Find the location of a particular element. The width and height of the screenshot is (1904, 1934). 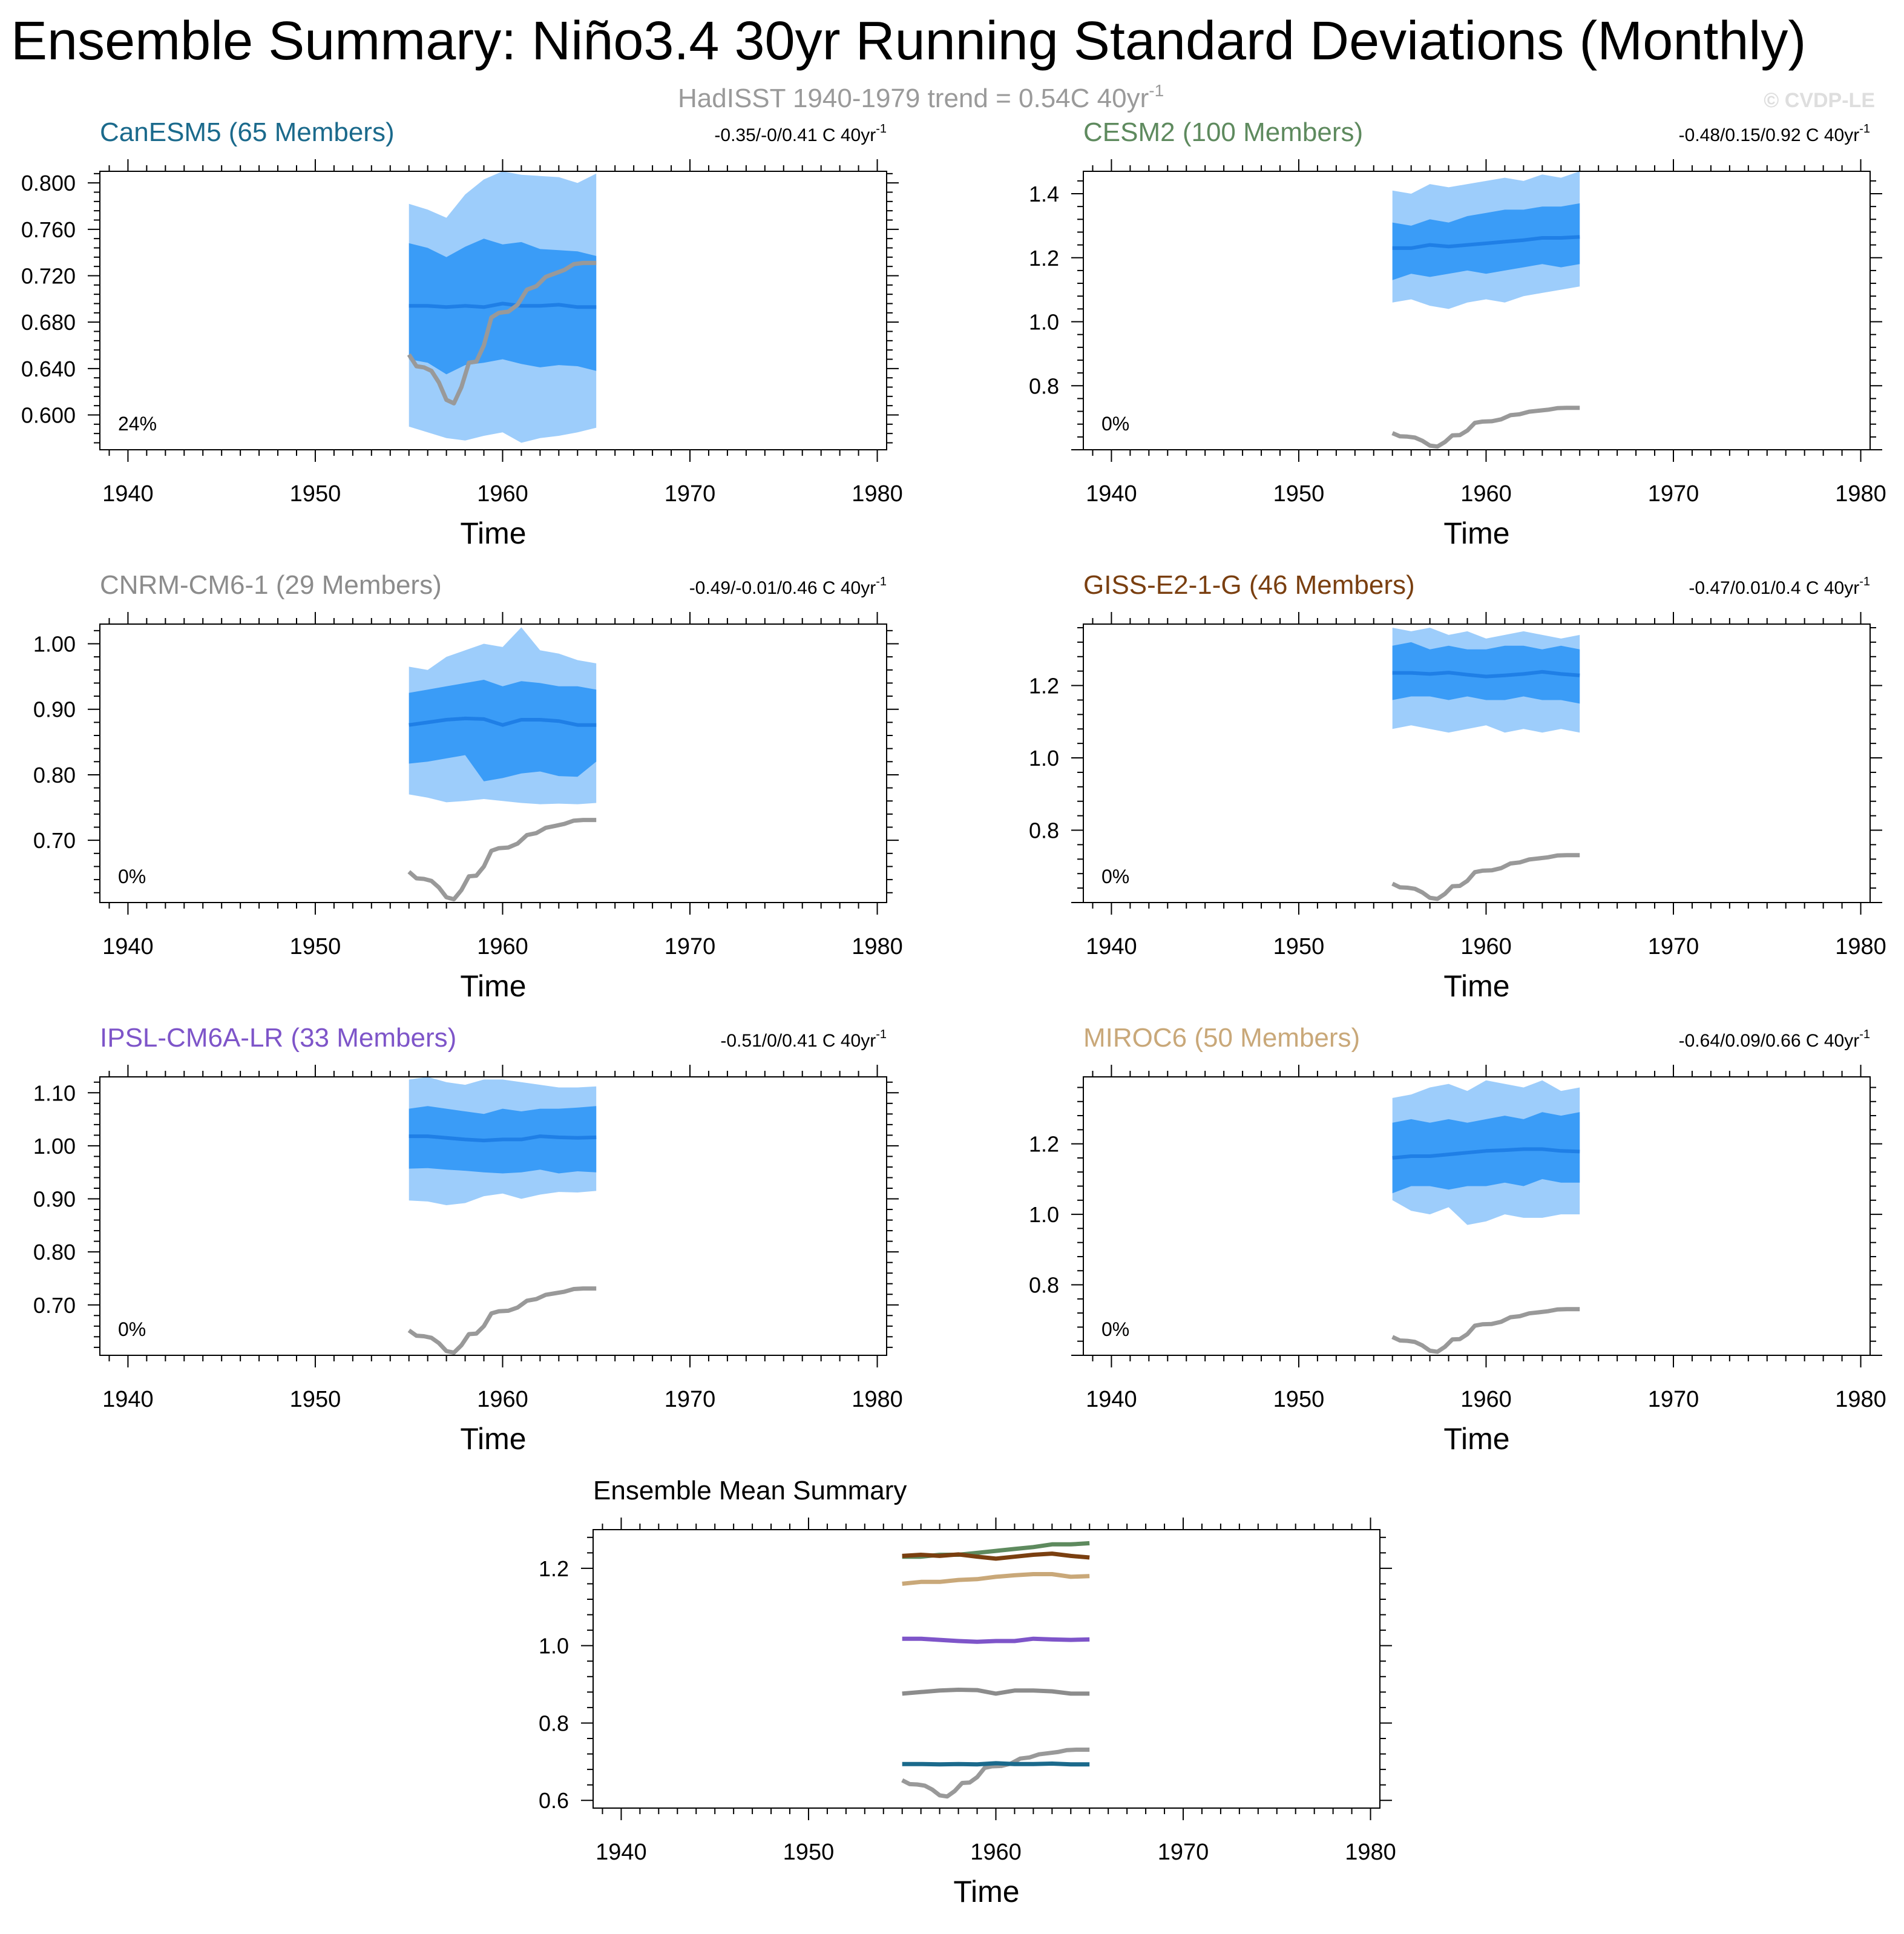

plot-area-ipsl is located at coordinates (502, 1216).